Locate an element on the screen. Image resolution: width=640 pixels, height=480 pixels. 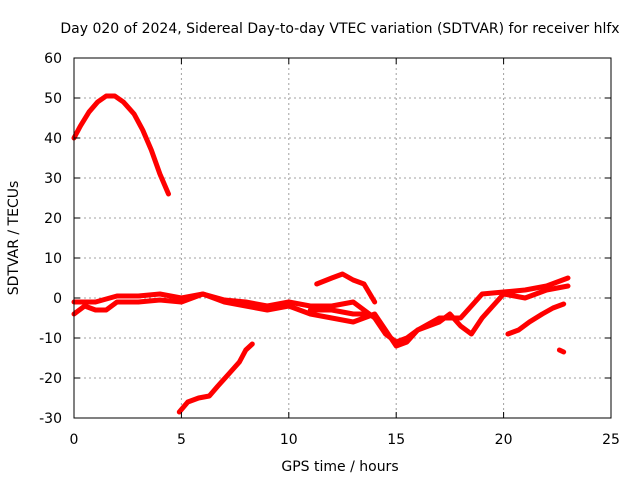
y-tick-label: 30 is located at coordinates (53, 179).